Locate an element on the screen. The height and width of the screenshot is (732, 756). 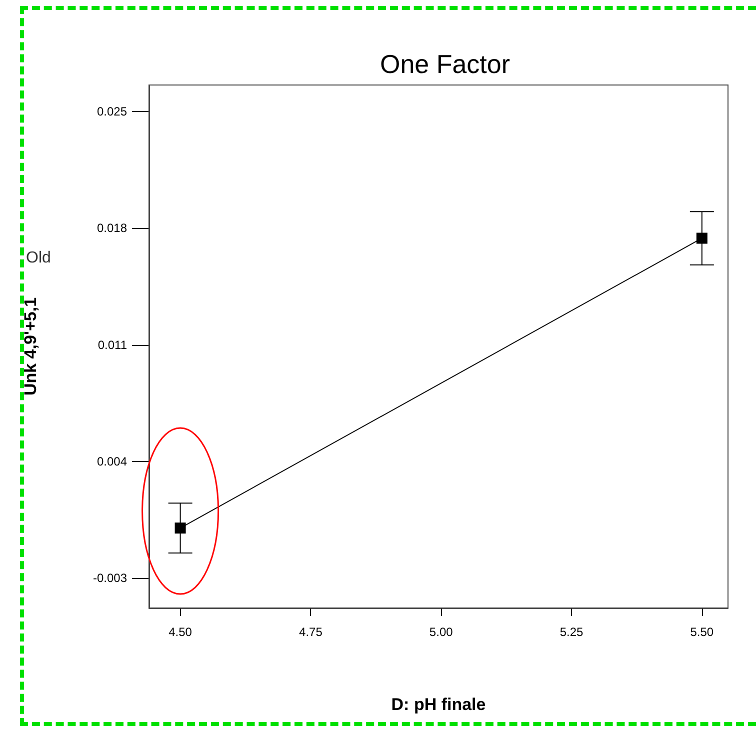
chart-title: One Factor is located at coordinates (445, 64).